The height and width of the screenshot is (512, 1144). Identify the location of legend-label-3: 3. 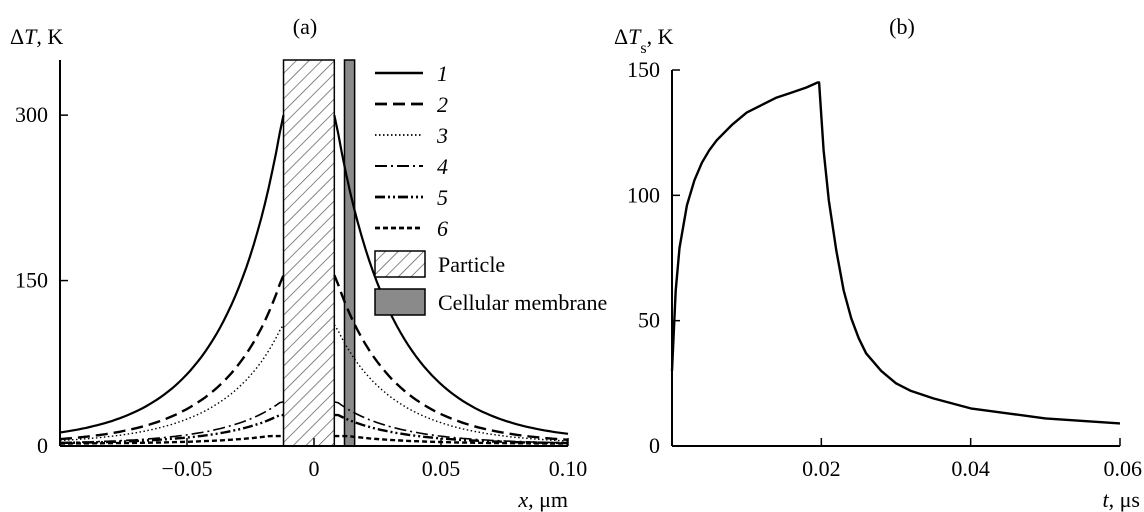
(442, 135).